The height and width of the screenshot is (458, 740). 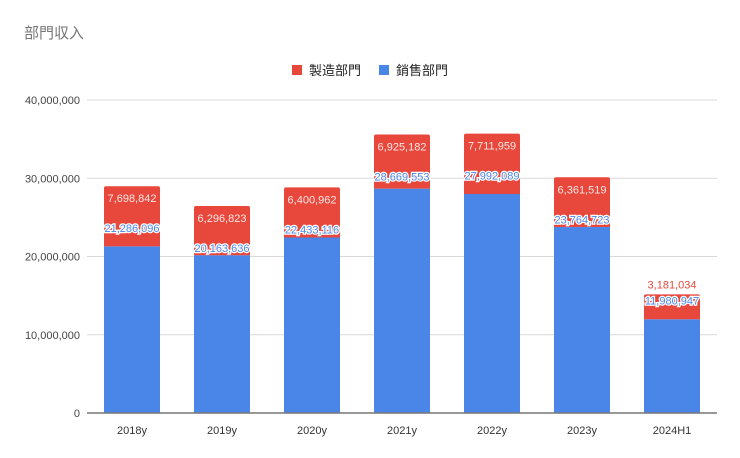 What do you see at coordinates (582, 190) in the screenshot?
I see `data-label-manufacturing: 6,361,519` at bounding box center [582, 190].